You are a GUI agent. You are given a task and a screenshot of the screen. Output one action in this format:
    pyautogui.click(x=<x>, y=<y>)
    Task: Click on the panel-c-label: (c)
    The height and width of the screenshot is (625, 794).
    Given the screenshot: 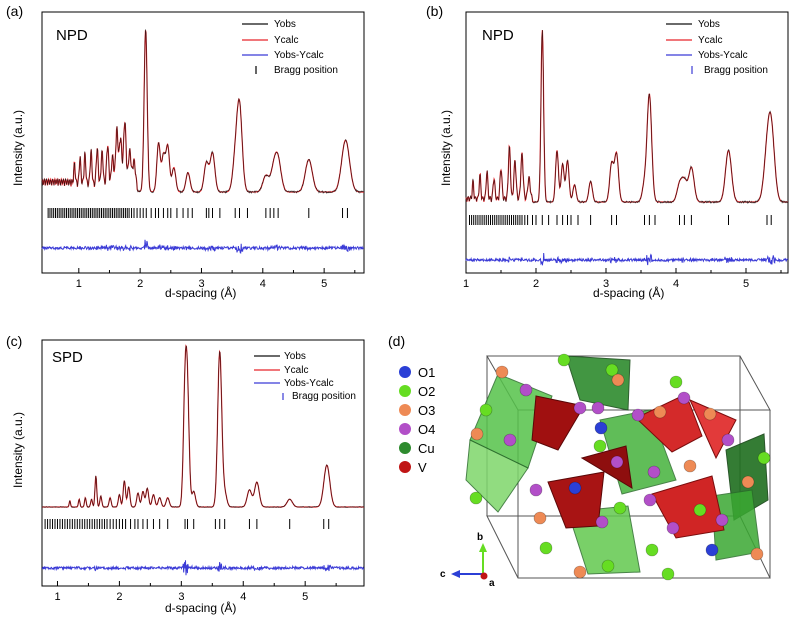 What is the action you would take?
    pyautogui.click(x=14, y=341)
    